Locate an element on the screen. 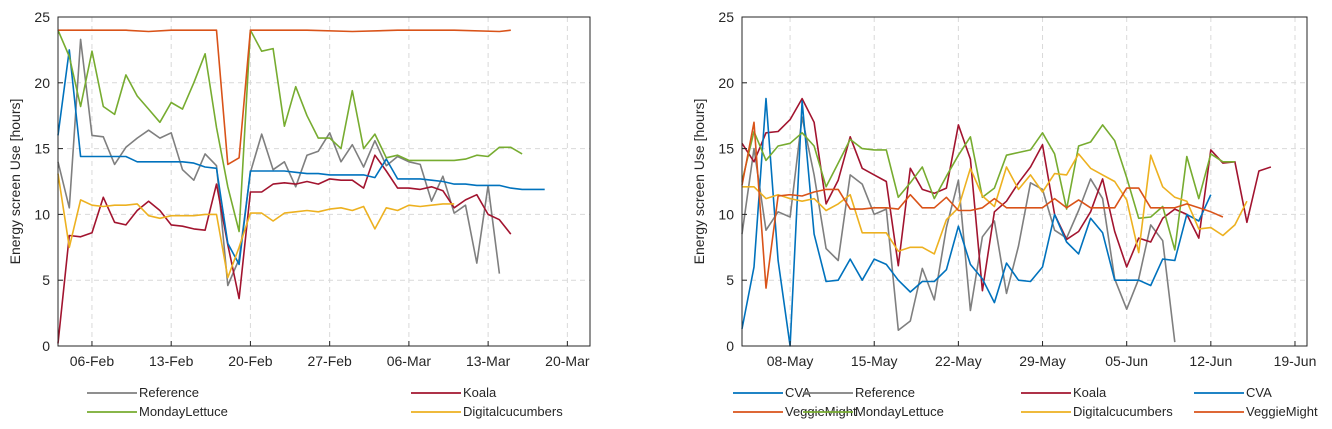 The image size is (1332, 429). x-tick-label: 06-Mar is located at coordinates (409, 361).